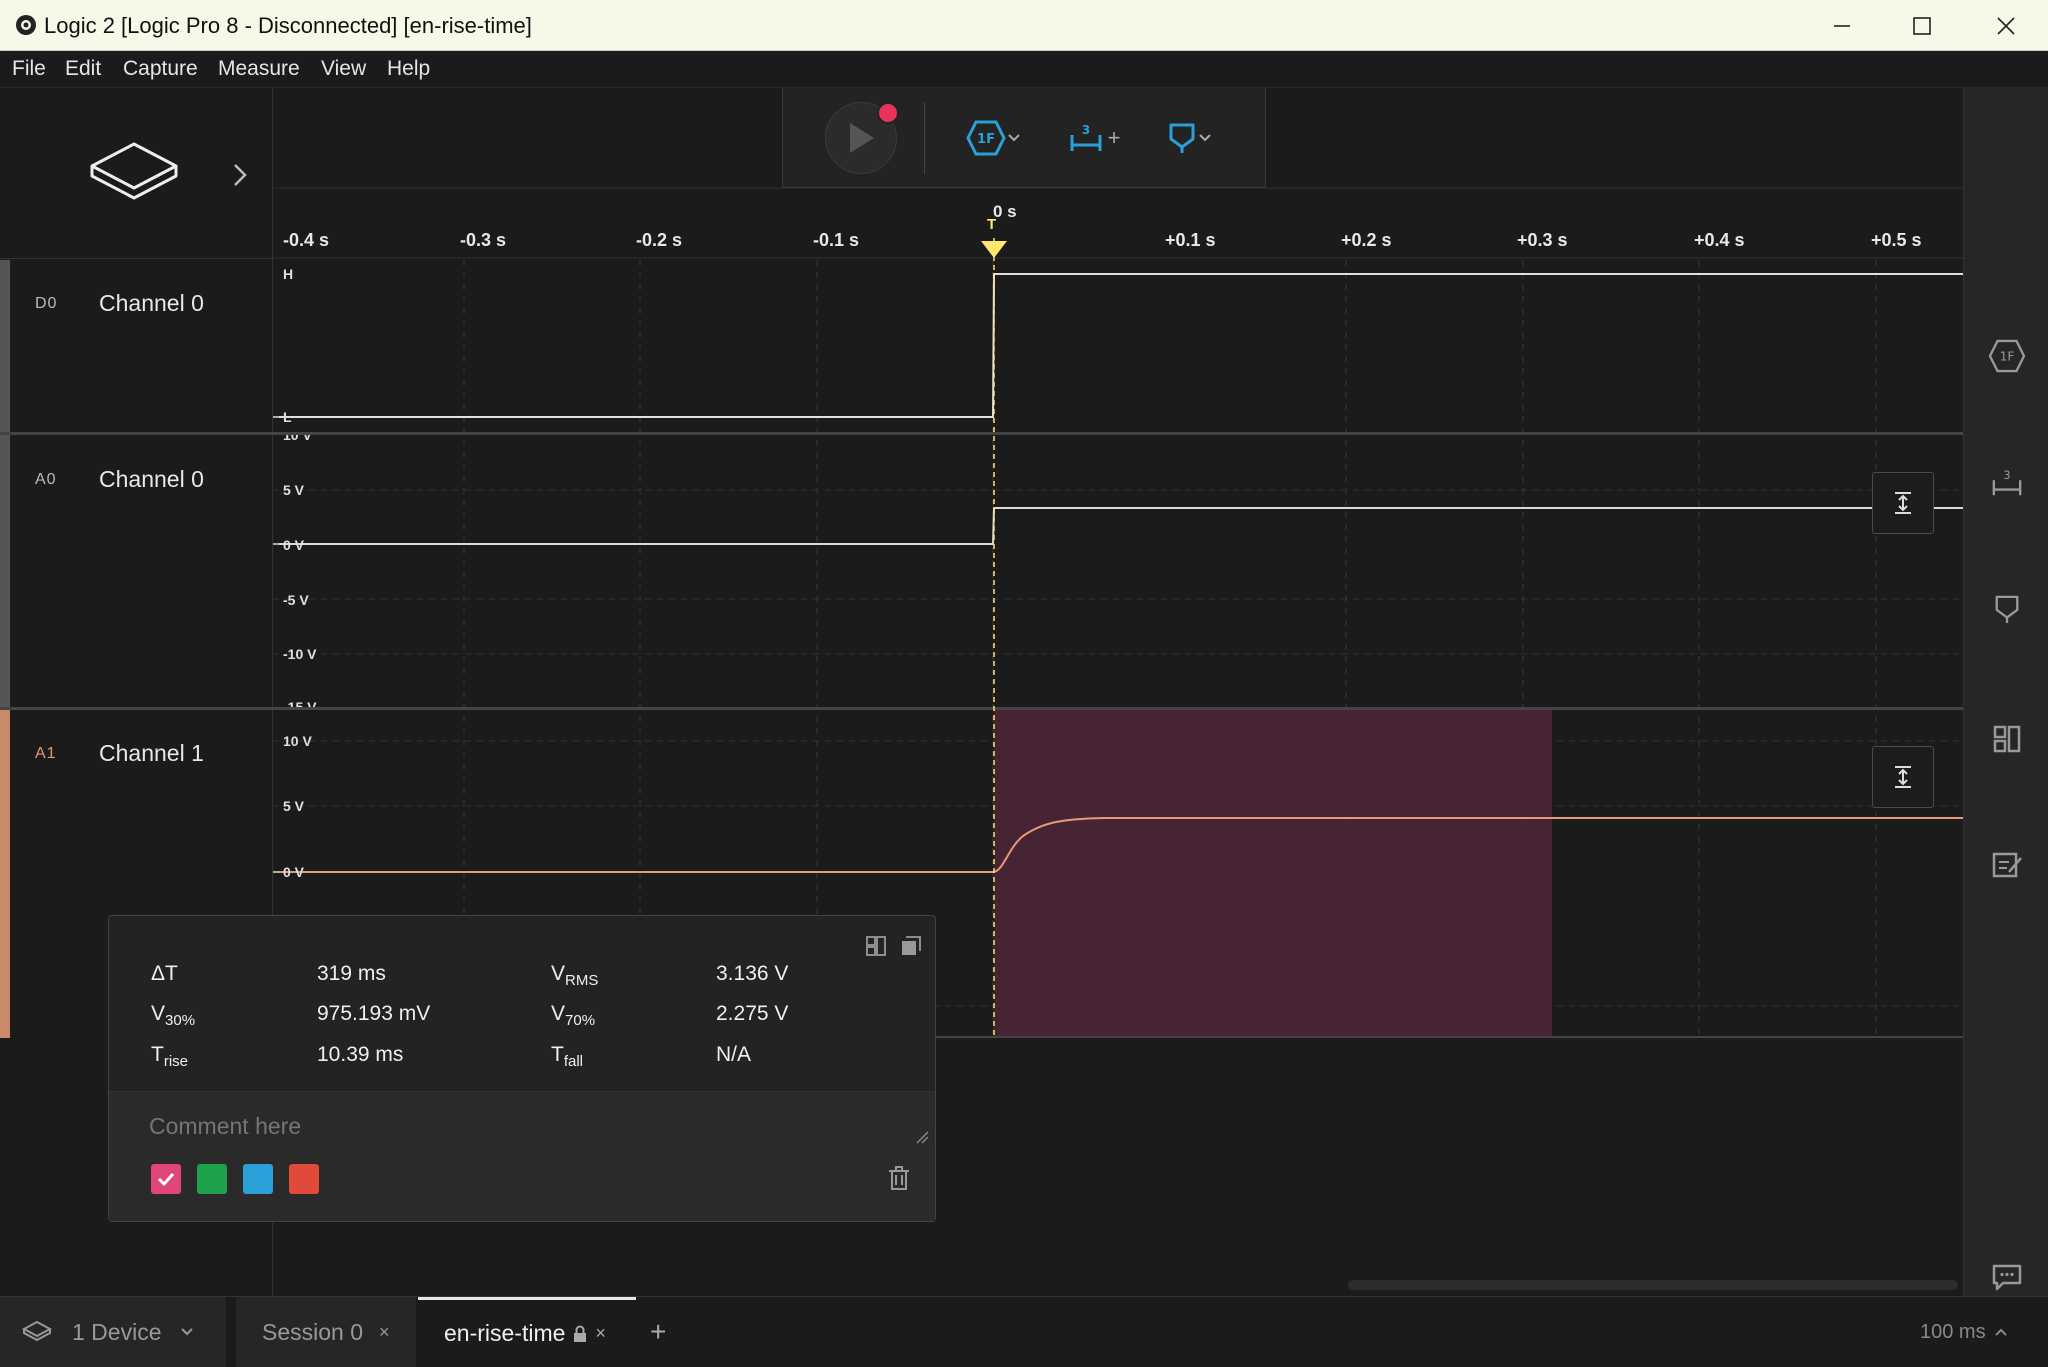  I want to click on play-icon, so click(862, 138).